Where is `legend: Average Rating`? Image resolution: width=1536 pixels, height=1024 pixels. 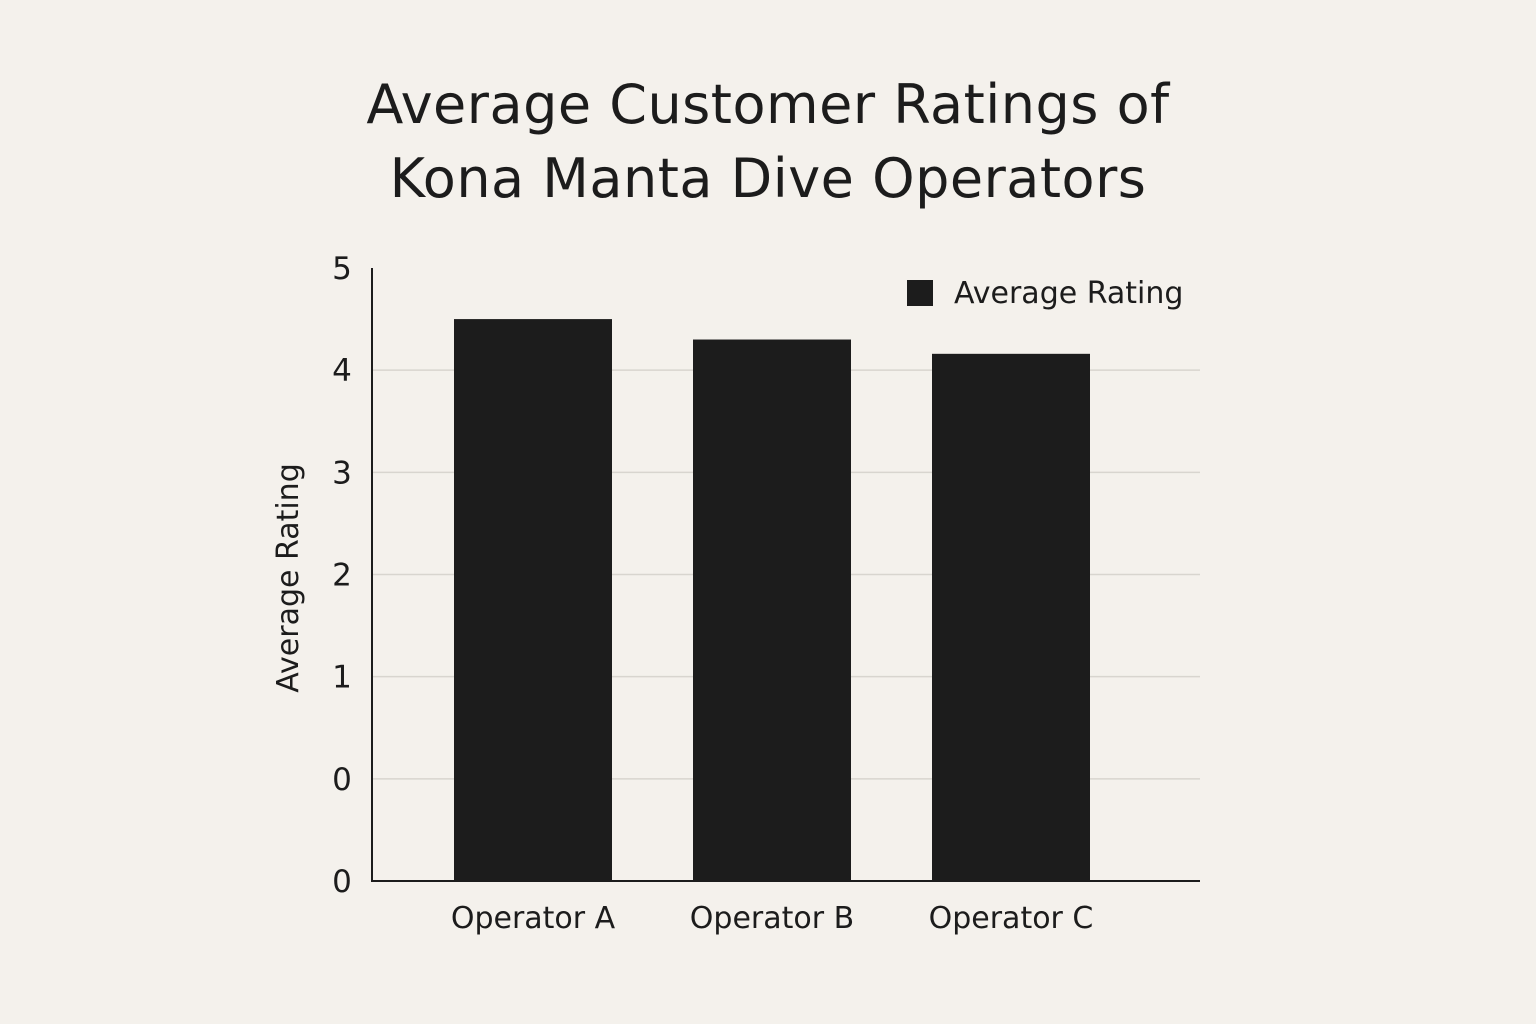 legend: Average Rating is located at coordinates (1045, 293).